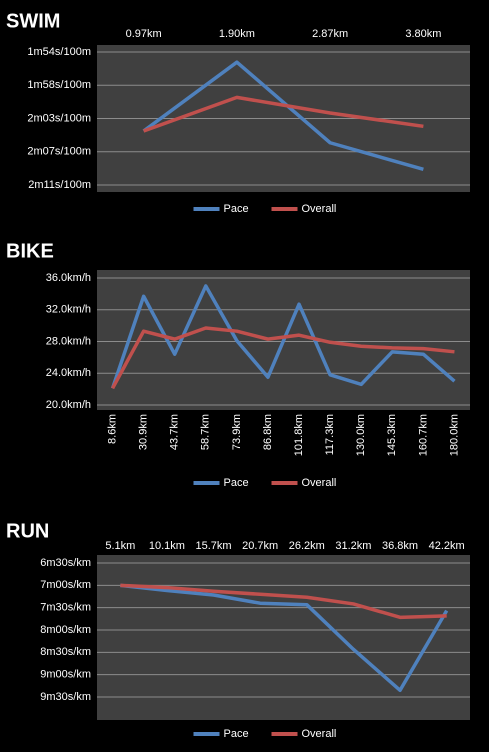  Describe the element at coordinates (175, 432) in the screenshot. I see `x-tick-label: 43.7km` at that location.